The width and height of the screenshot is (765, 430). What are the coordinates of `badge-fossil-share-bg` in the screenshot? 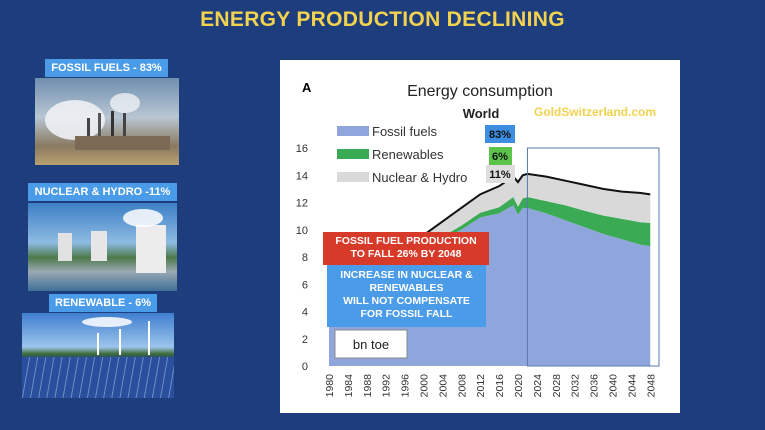 It's located at (500, 134).